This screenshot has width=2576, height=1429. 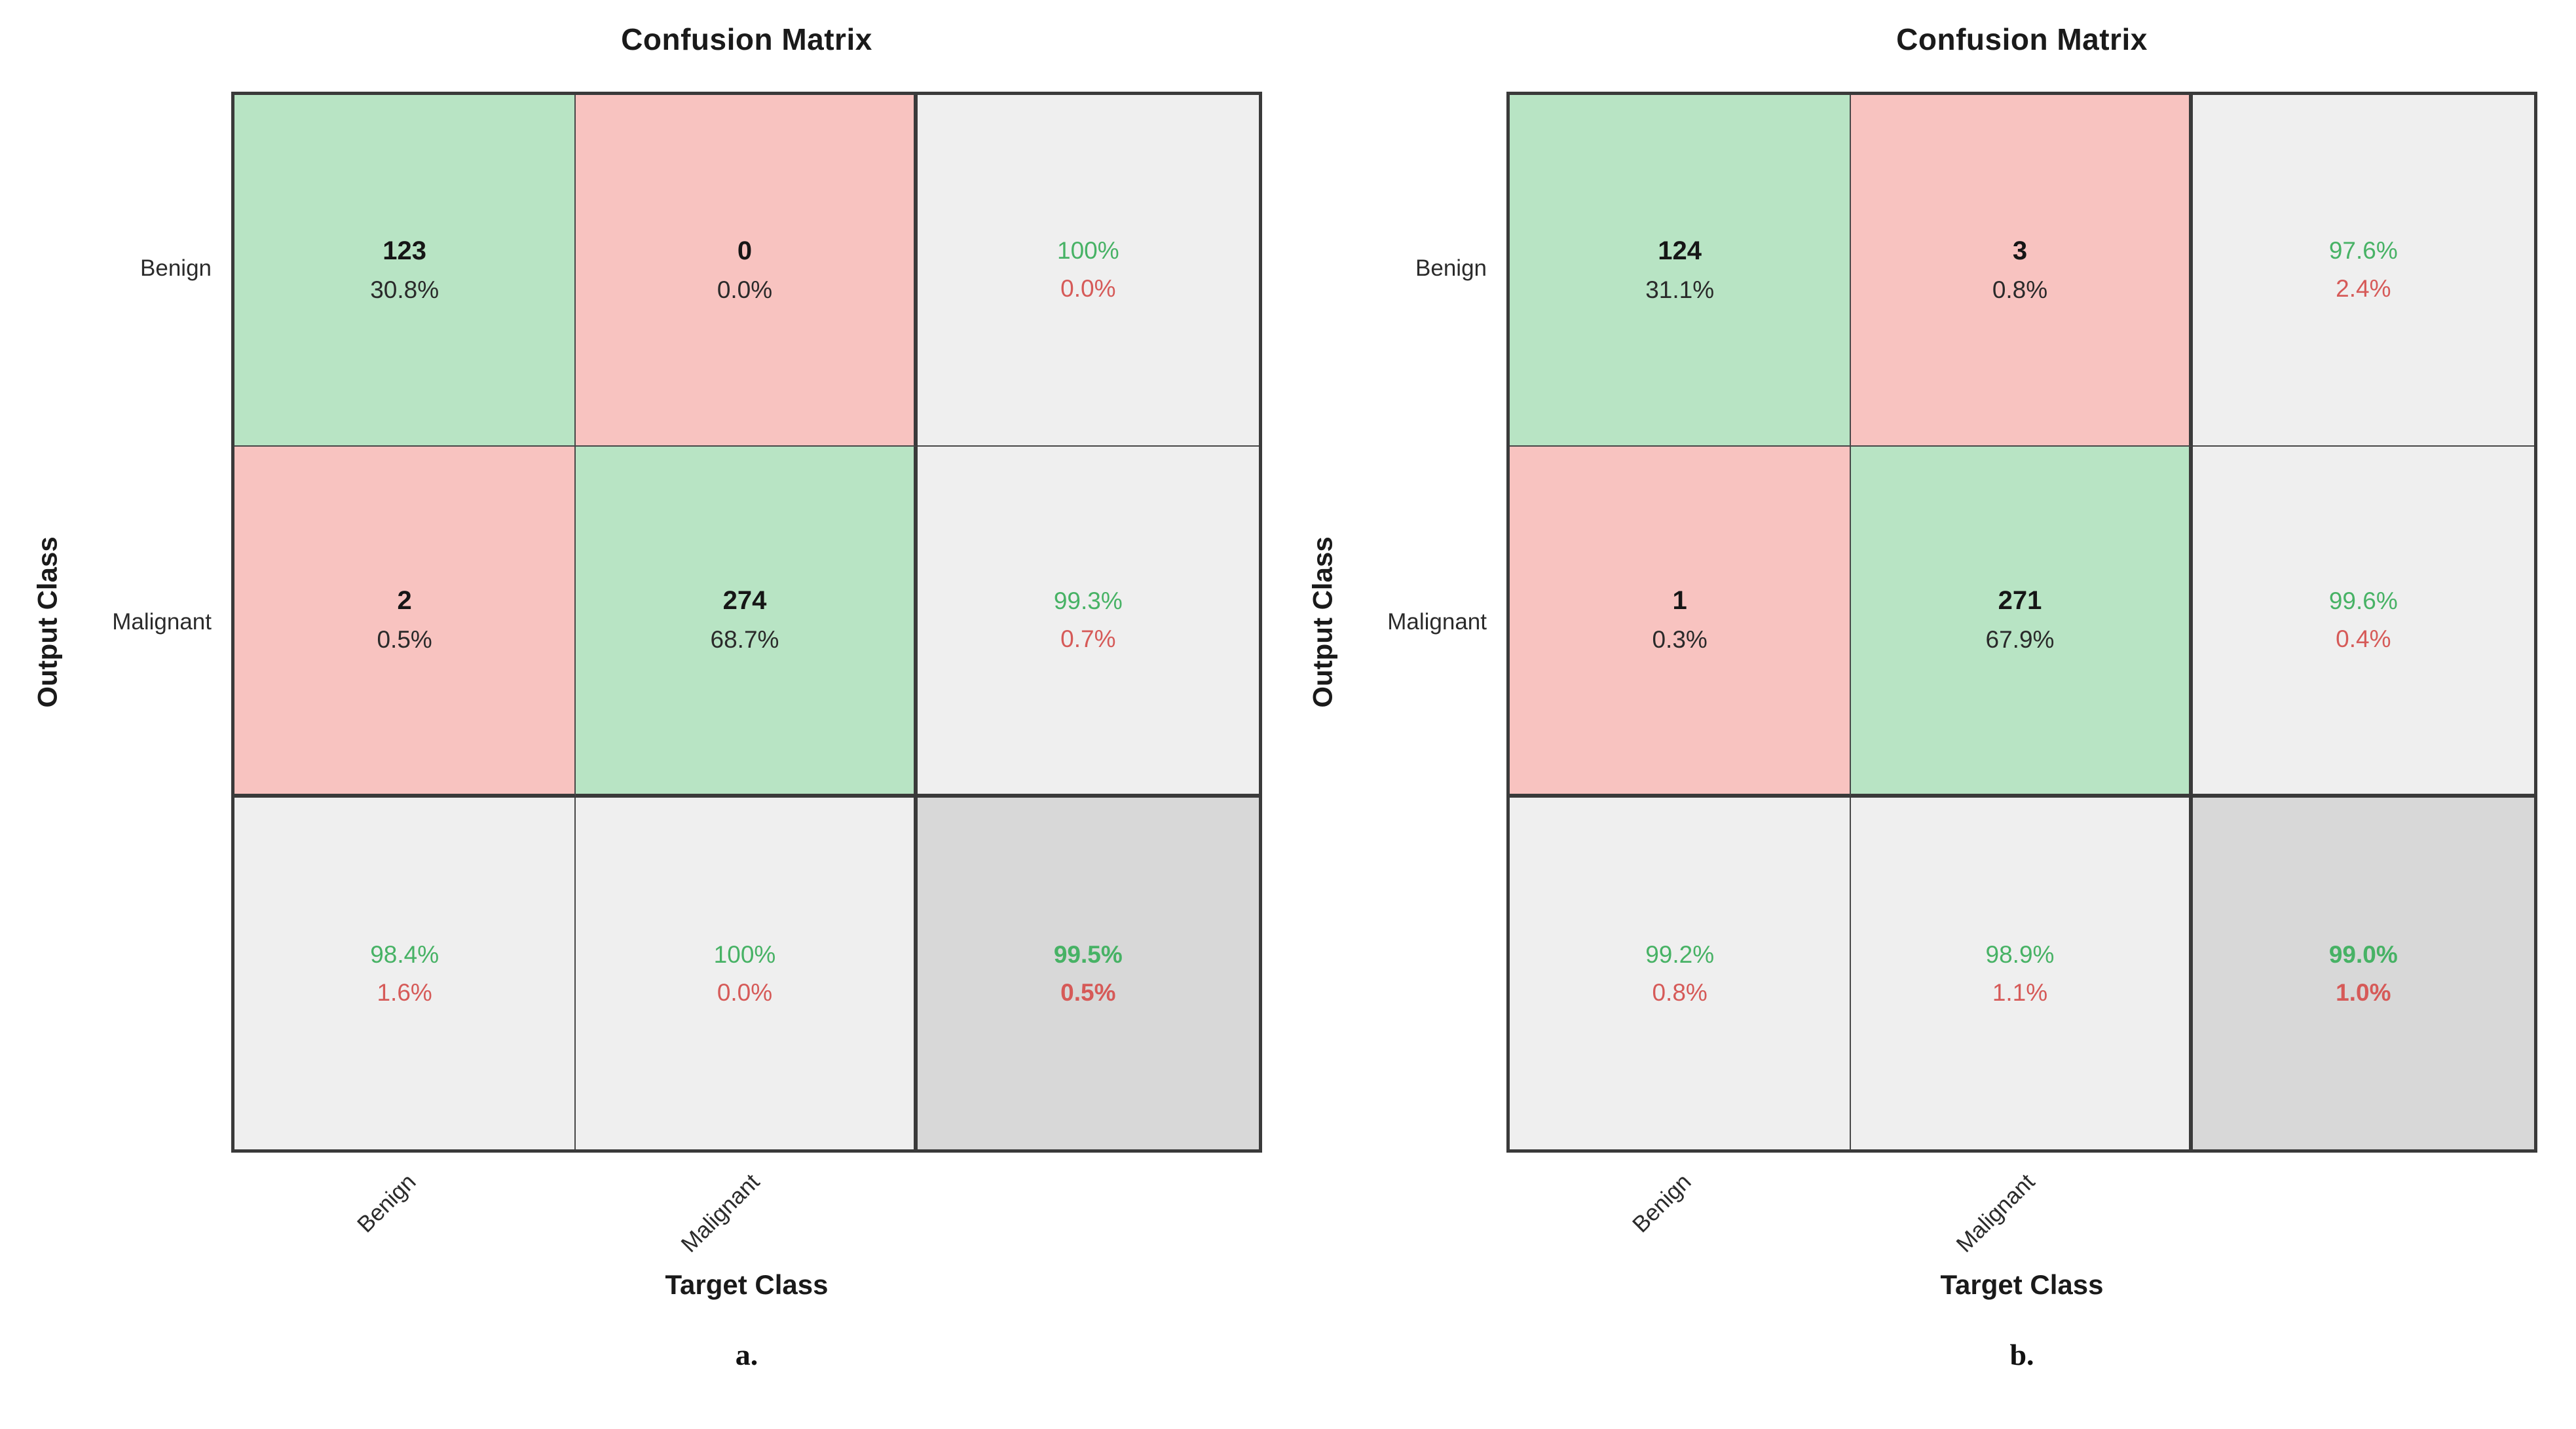 What do you see at coordinates (404, 601) in the screenshot?
I see `cell-count: 2` at bounding box center [404, 601].